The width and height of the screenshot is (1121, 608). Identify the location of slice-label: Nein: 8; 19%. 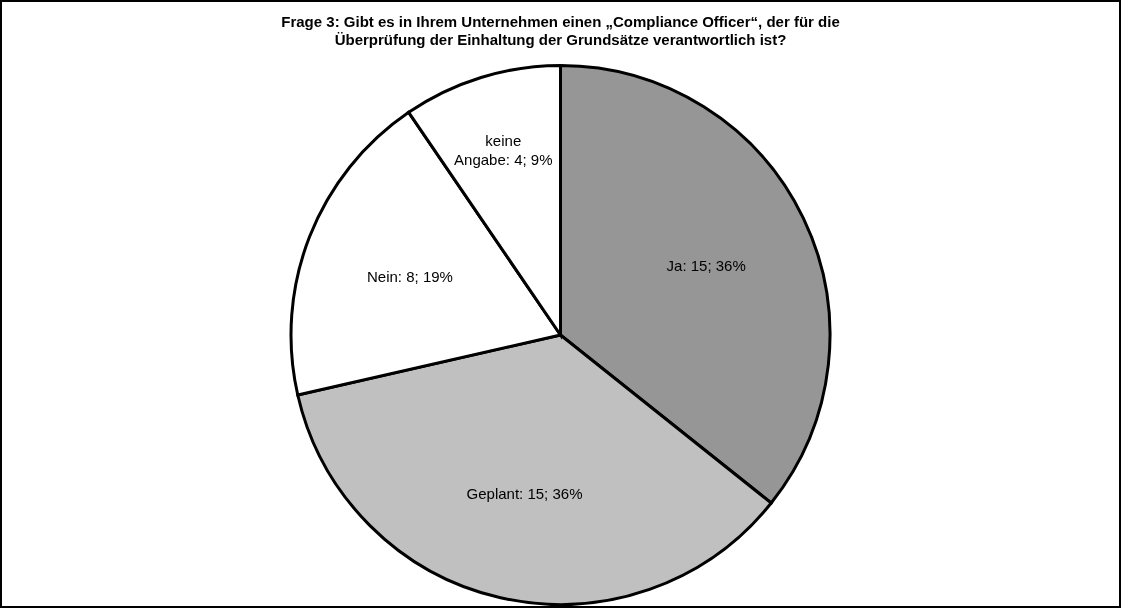
(410, 276).